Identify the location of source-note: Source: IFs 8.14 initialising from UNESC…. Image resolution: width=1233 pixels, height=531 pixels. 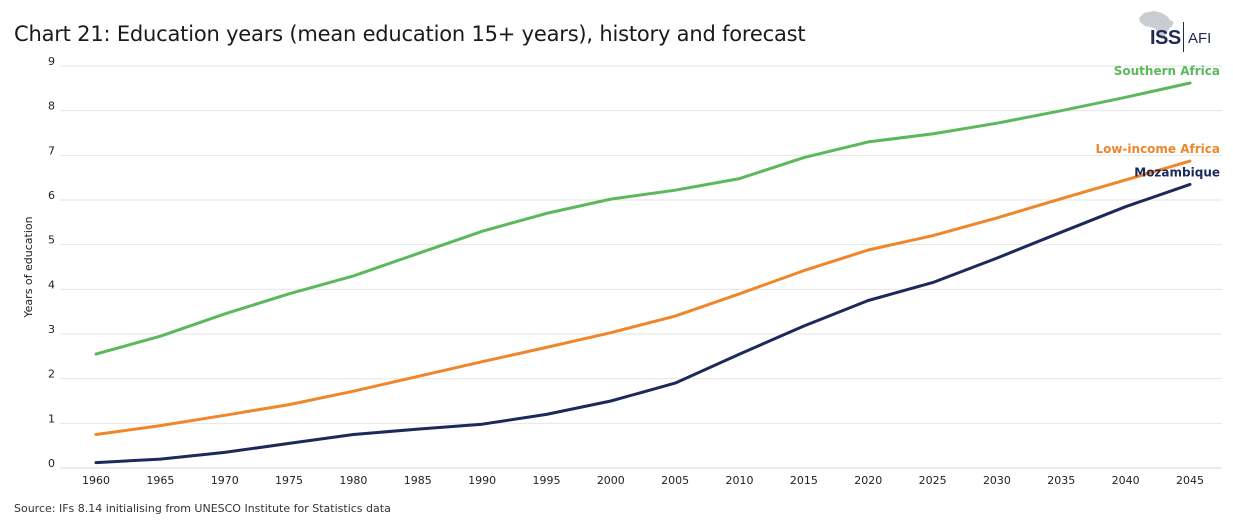
(202, 508).